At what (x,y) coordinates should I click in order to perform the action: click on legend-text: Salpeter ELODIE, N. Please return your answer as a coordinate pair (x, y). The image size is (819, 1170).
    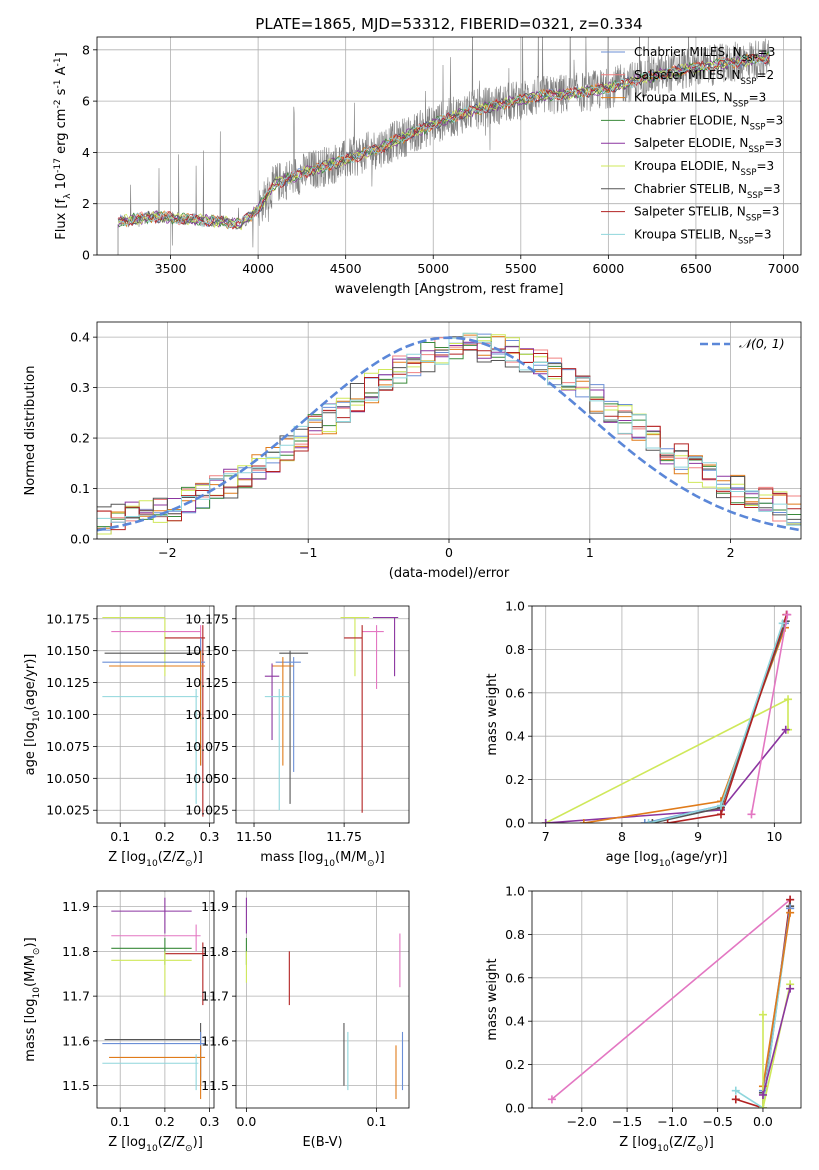
    Looking at the image, I should click on (691, 143).